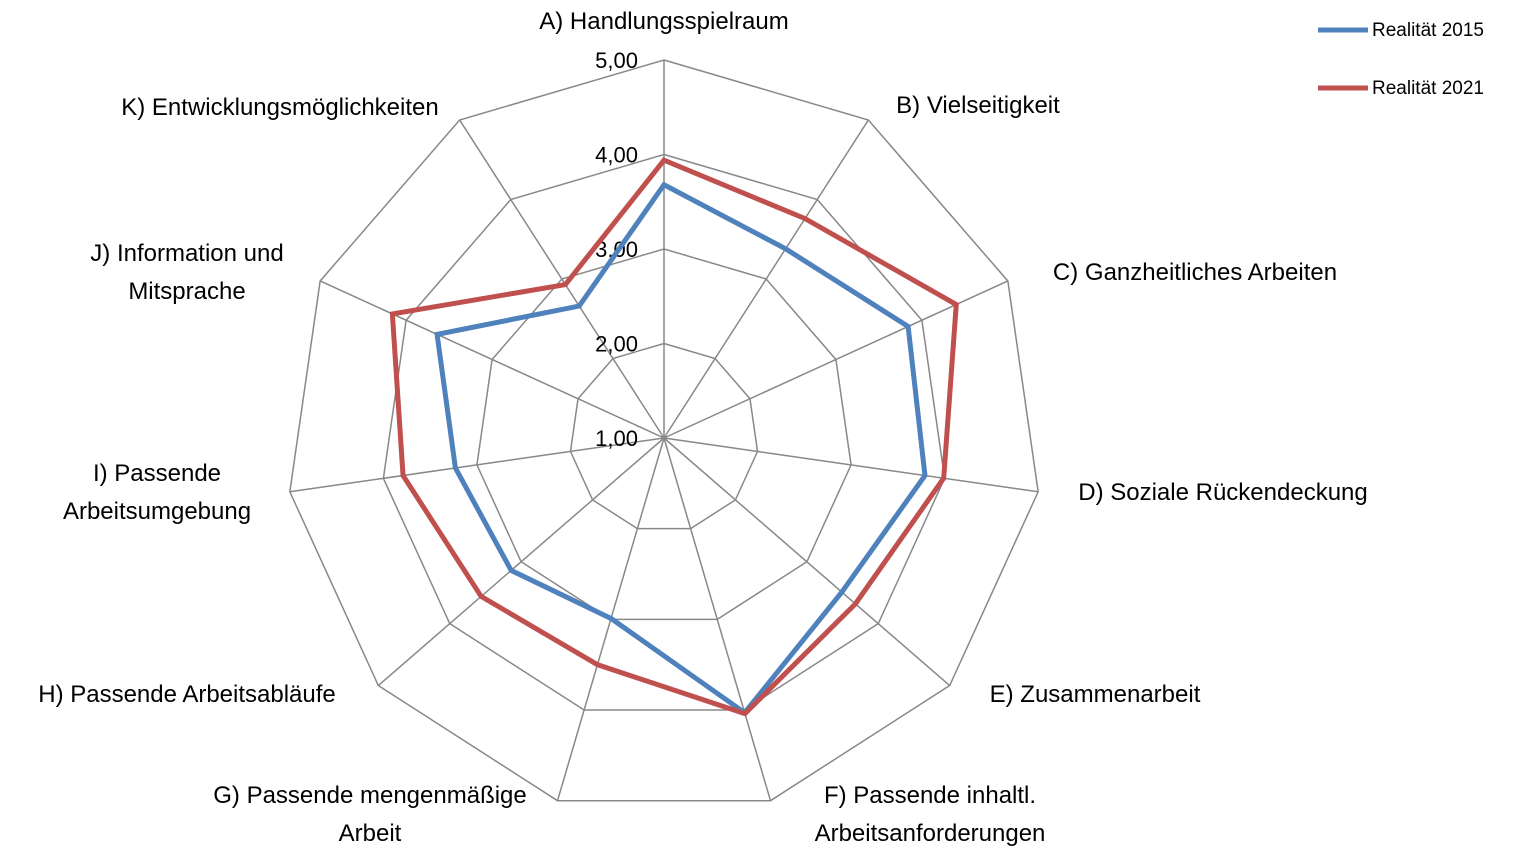  What do you see at coordinates (280, 107) in the screenshot?
I see `category-label: K) Entwicklungsmöglichkeiten` at bounding box center [280, 107].